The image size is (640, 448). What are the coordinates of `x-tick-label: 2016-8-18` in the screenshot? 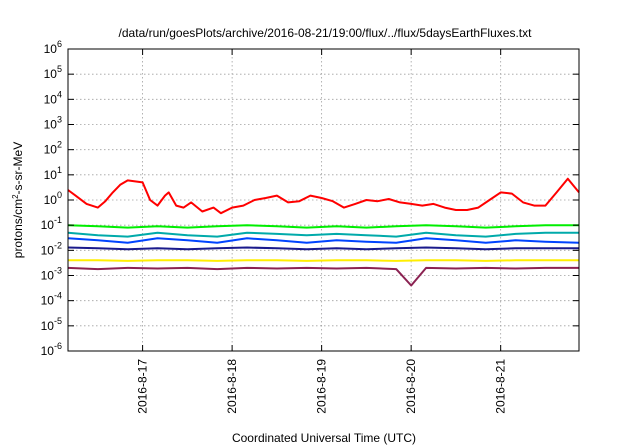 It's located at (232, 386).